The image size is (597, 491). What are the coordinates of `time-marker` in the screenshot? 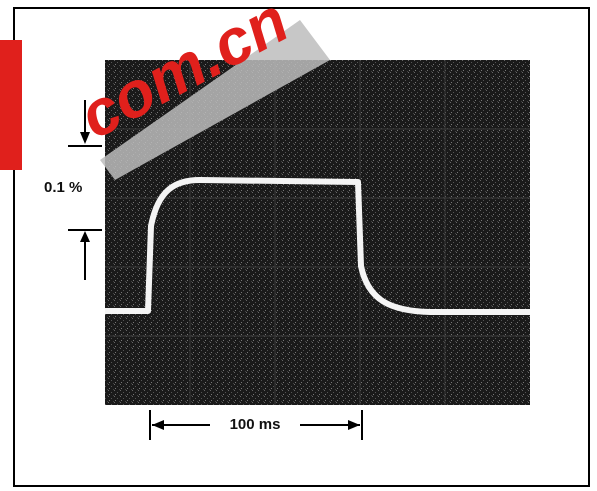 It's located at (256, 425).